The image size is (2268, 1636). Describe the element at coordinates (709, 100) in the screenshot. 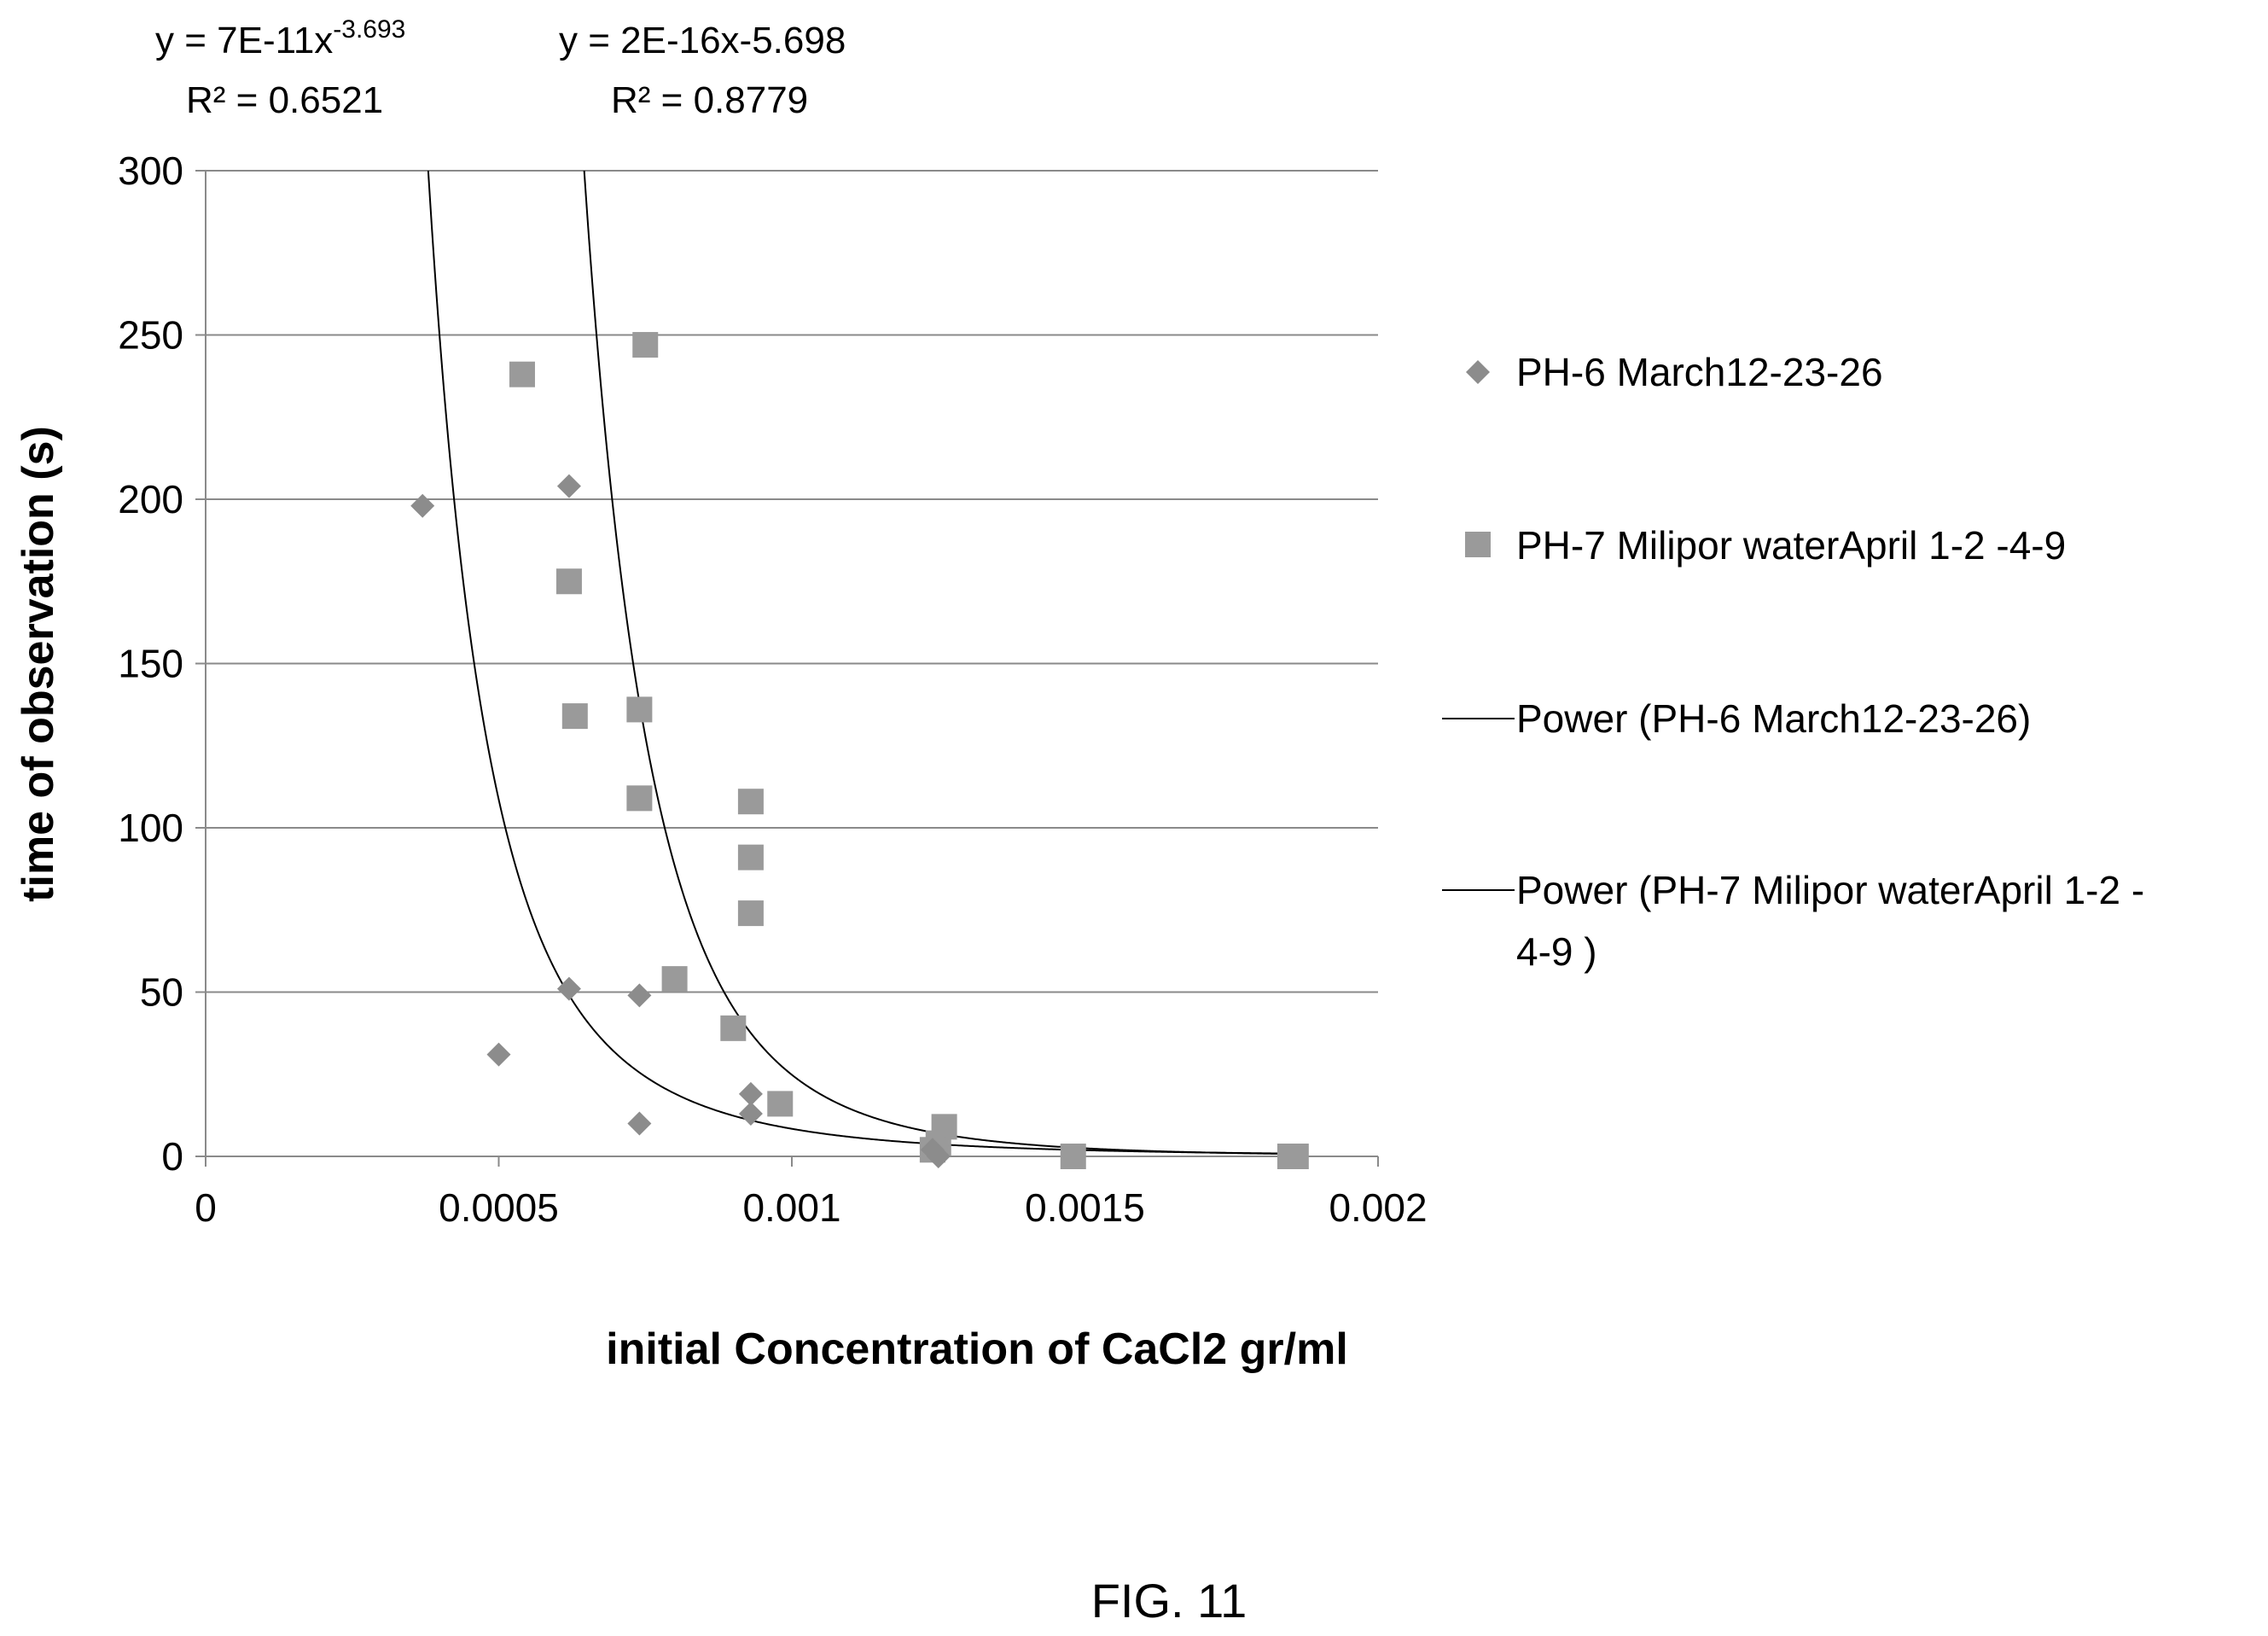

I see `trend-ph7-r2: R² = 0.8779` at that location.